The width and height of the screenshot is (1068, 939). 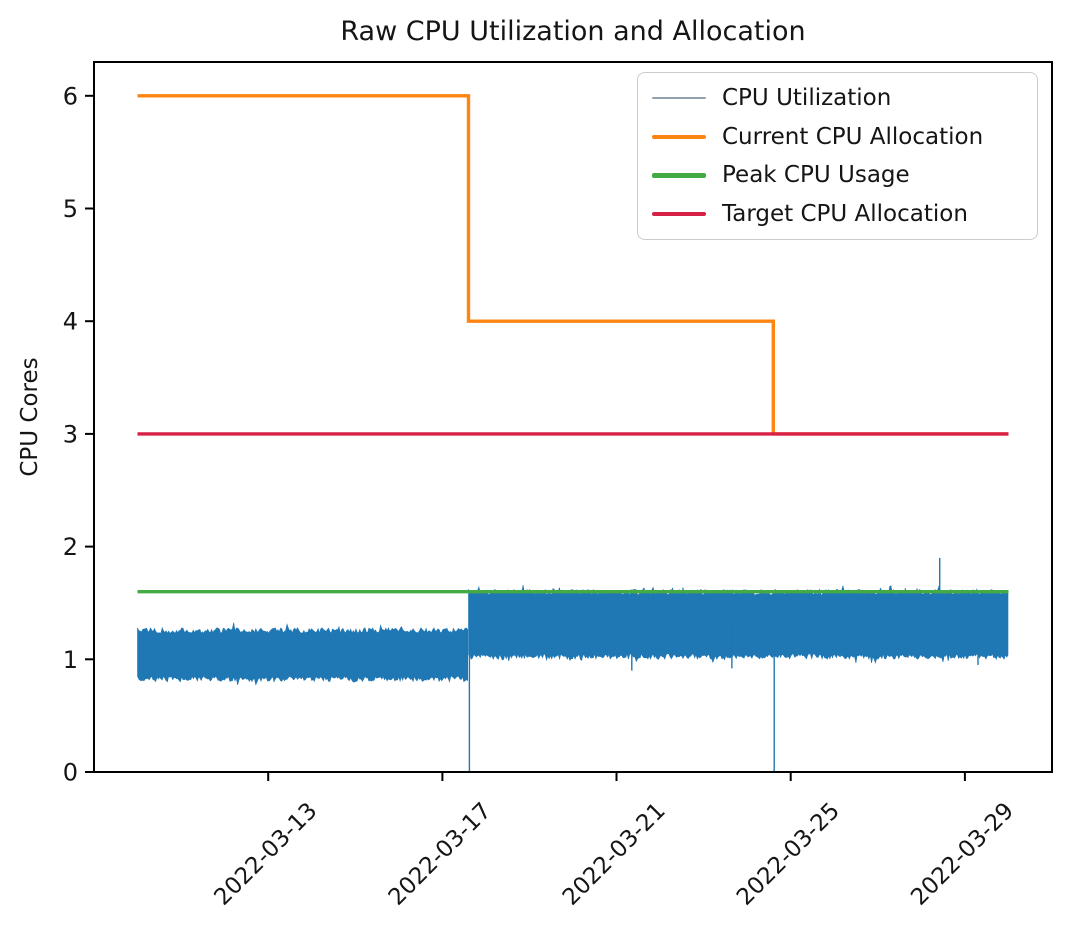 I want to click on legend-label: Current CPU Allocation, so click(x=853, y=136).